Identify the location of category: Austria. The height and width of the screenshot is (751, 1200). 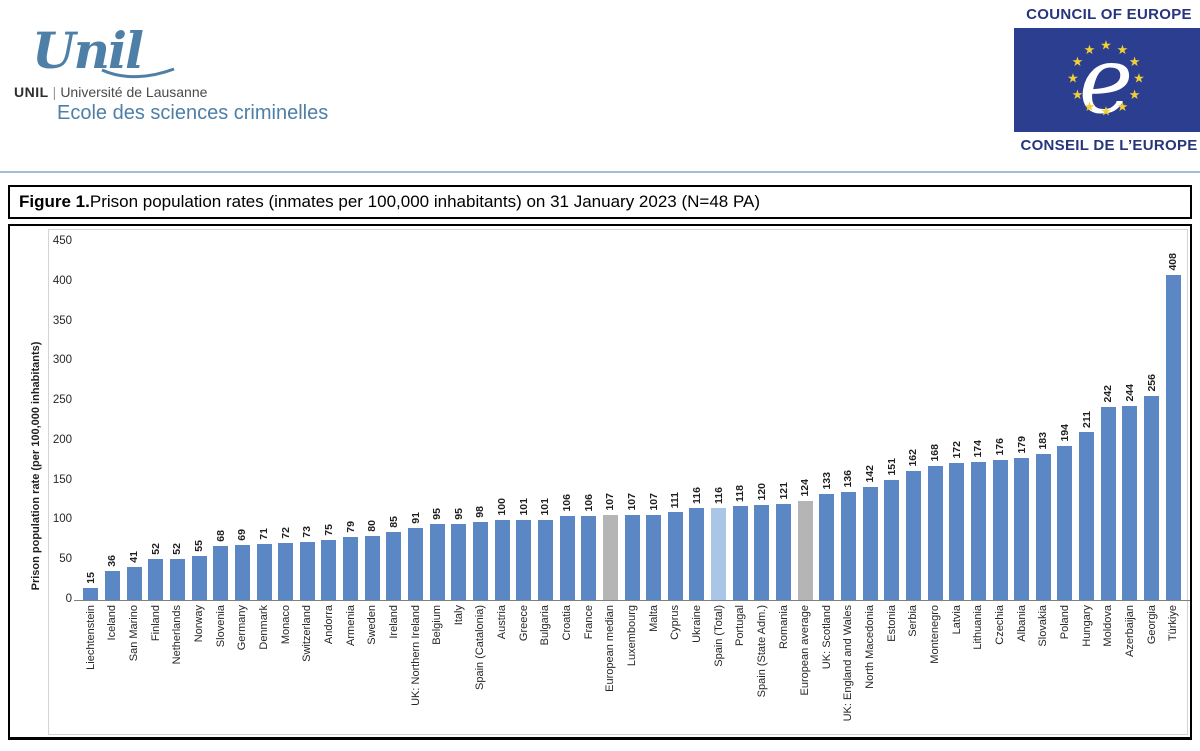
(502, 676).